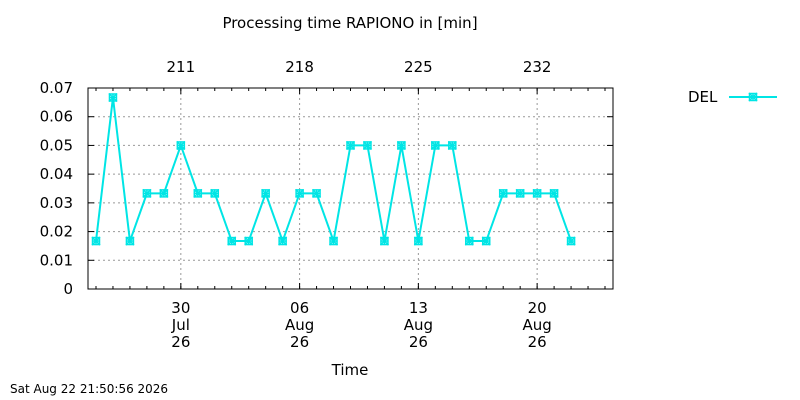 This screenshot has width=800, height=400. I want to click on footer-timestamp: Sat Aug 22 21:50:56 2026, so click(89, 389).